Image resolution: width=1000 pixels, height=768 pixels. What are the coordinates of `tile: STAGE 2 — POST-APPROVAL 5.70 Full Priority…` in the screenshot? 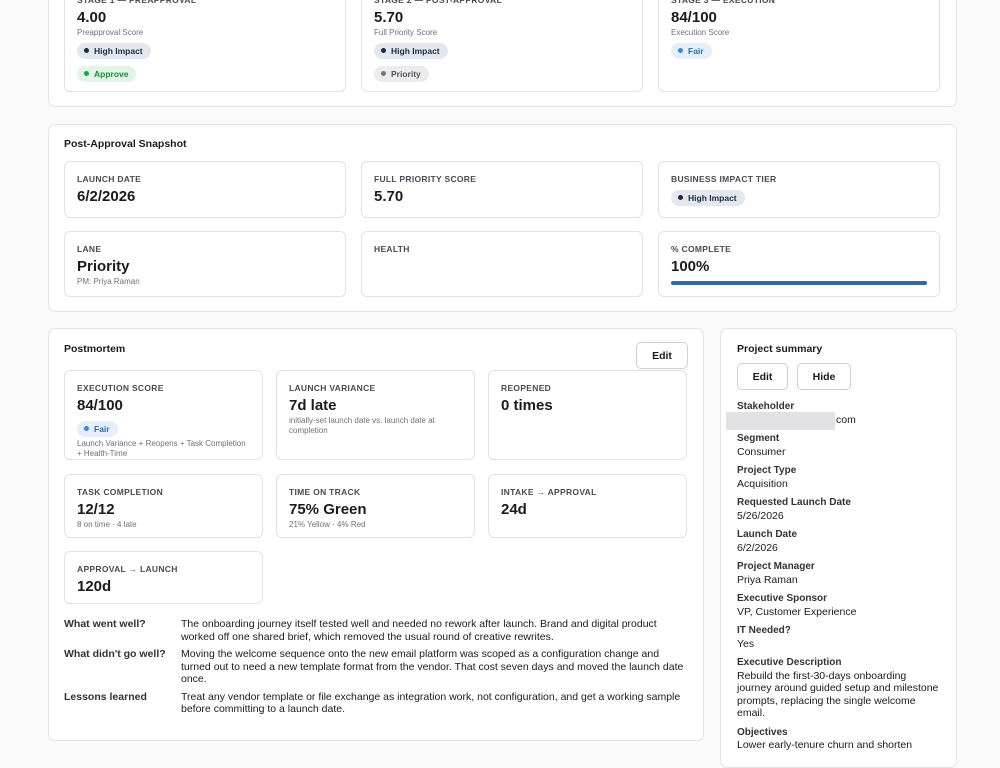 It's located at (502, 46).